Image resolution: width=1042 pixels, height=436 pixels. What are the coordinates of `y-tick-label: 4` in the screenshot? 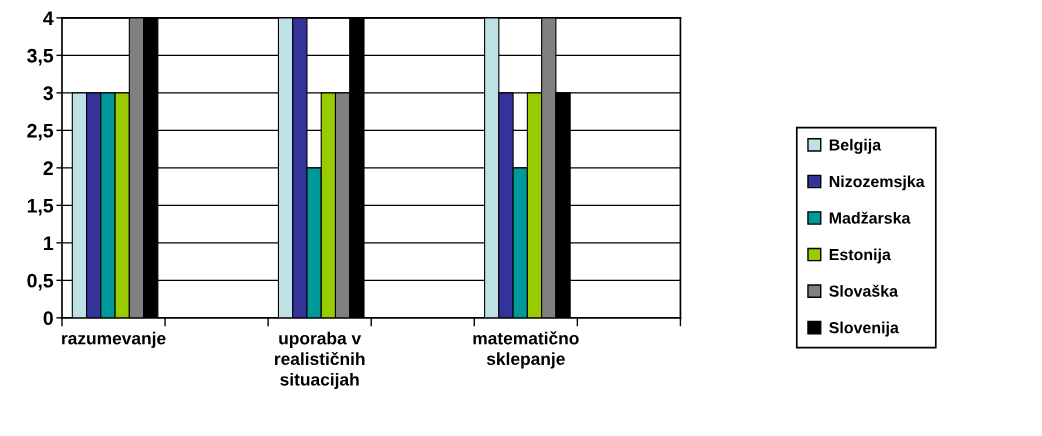 It's located at (48, 18).